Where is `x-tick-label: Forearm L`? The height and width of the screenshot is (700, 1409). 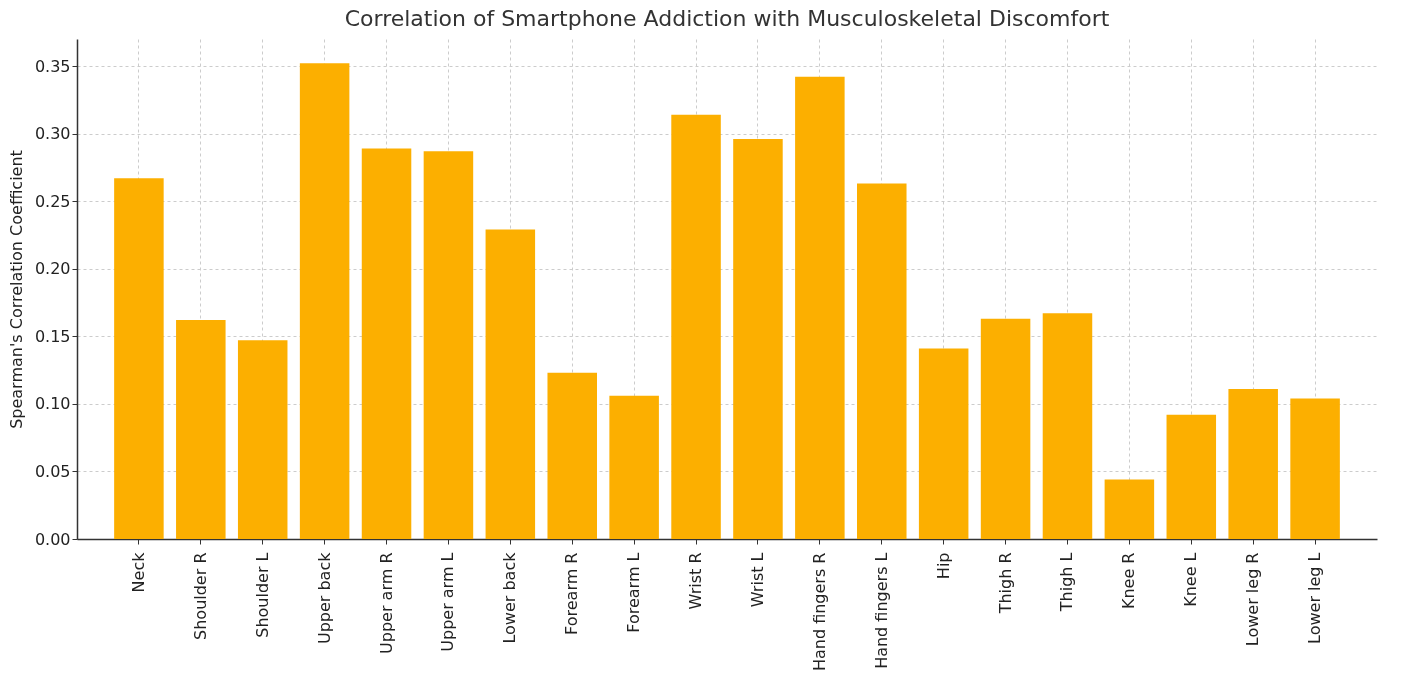 x-tick-label: Forearm L is located at coordinates (634, 592).